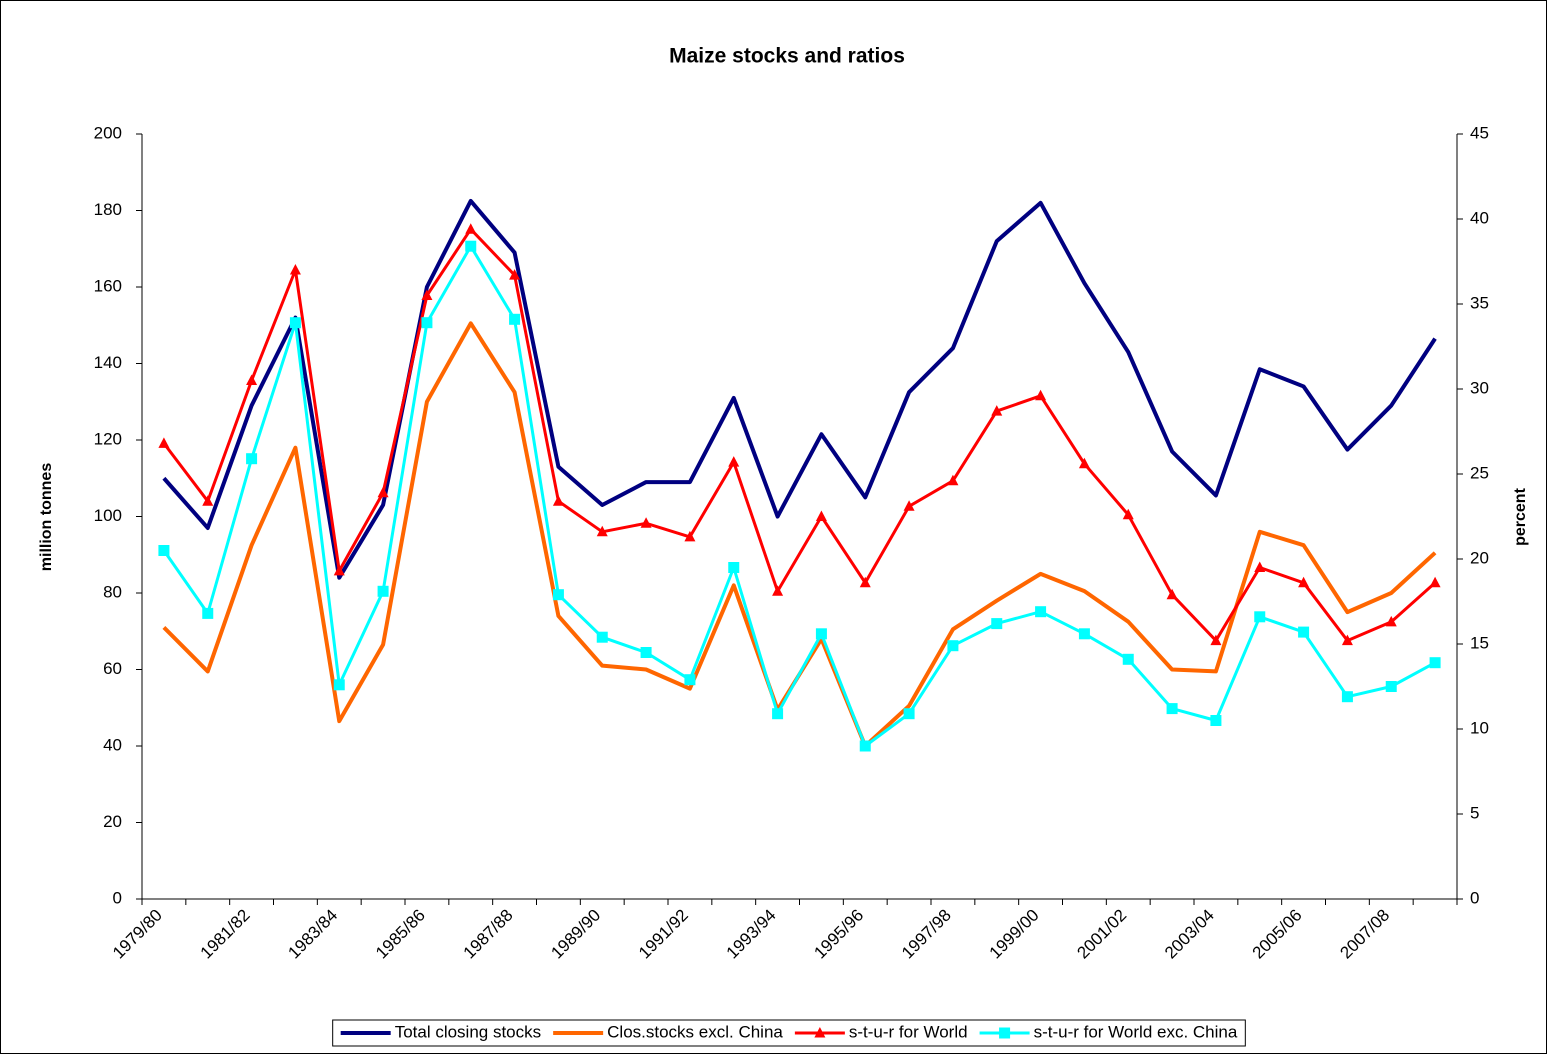 Image resolution: width=1547 pixels, height=1054 pixels. Describe the element at coordinates (1474, 812) in the screenshot. I see `y2-tick-label: 5` at that location.